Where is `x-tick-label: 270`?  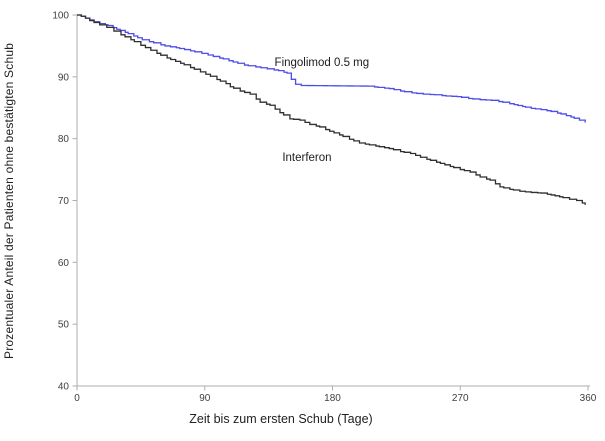 x-tick-label: 270 is located at coordinates (460, 398).